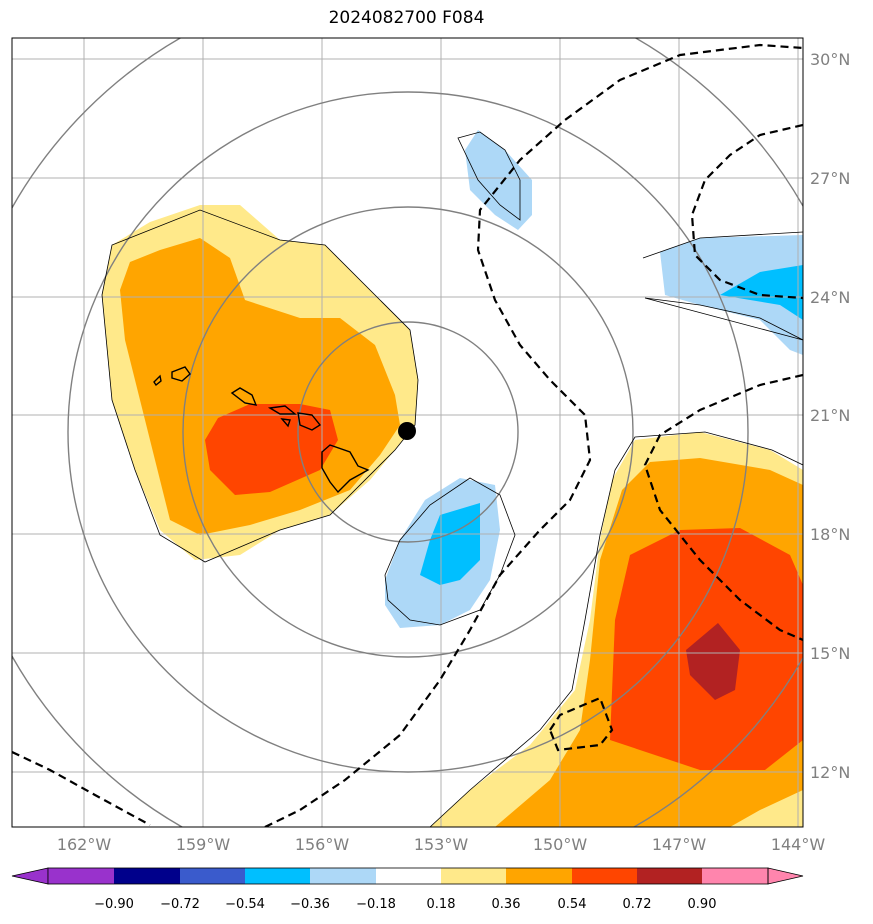 The height and width of the screenshot is (924, 873). What do you see at coordinates (830, 178) in the screenshot?
I see `lat-tick-label: 27°N` at bounding box center [830, 178].